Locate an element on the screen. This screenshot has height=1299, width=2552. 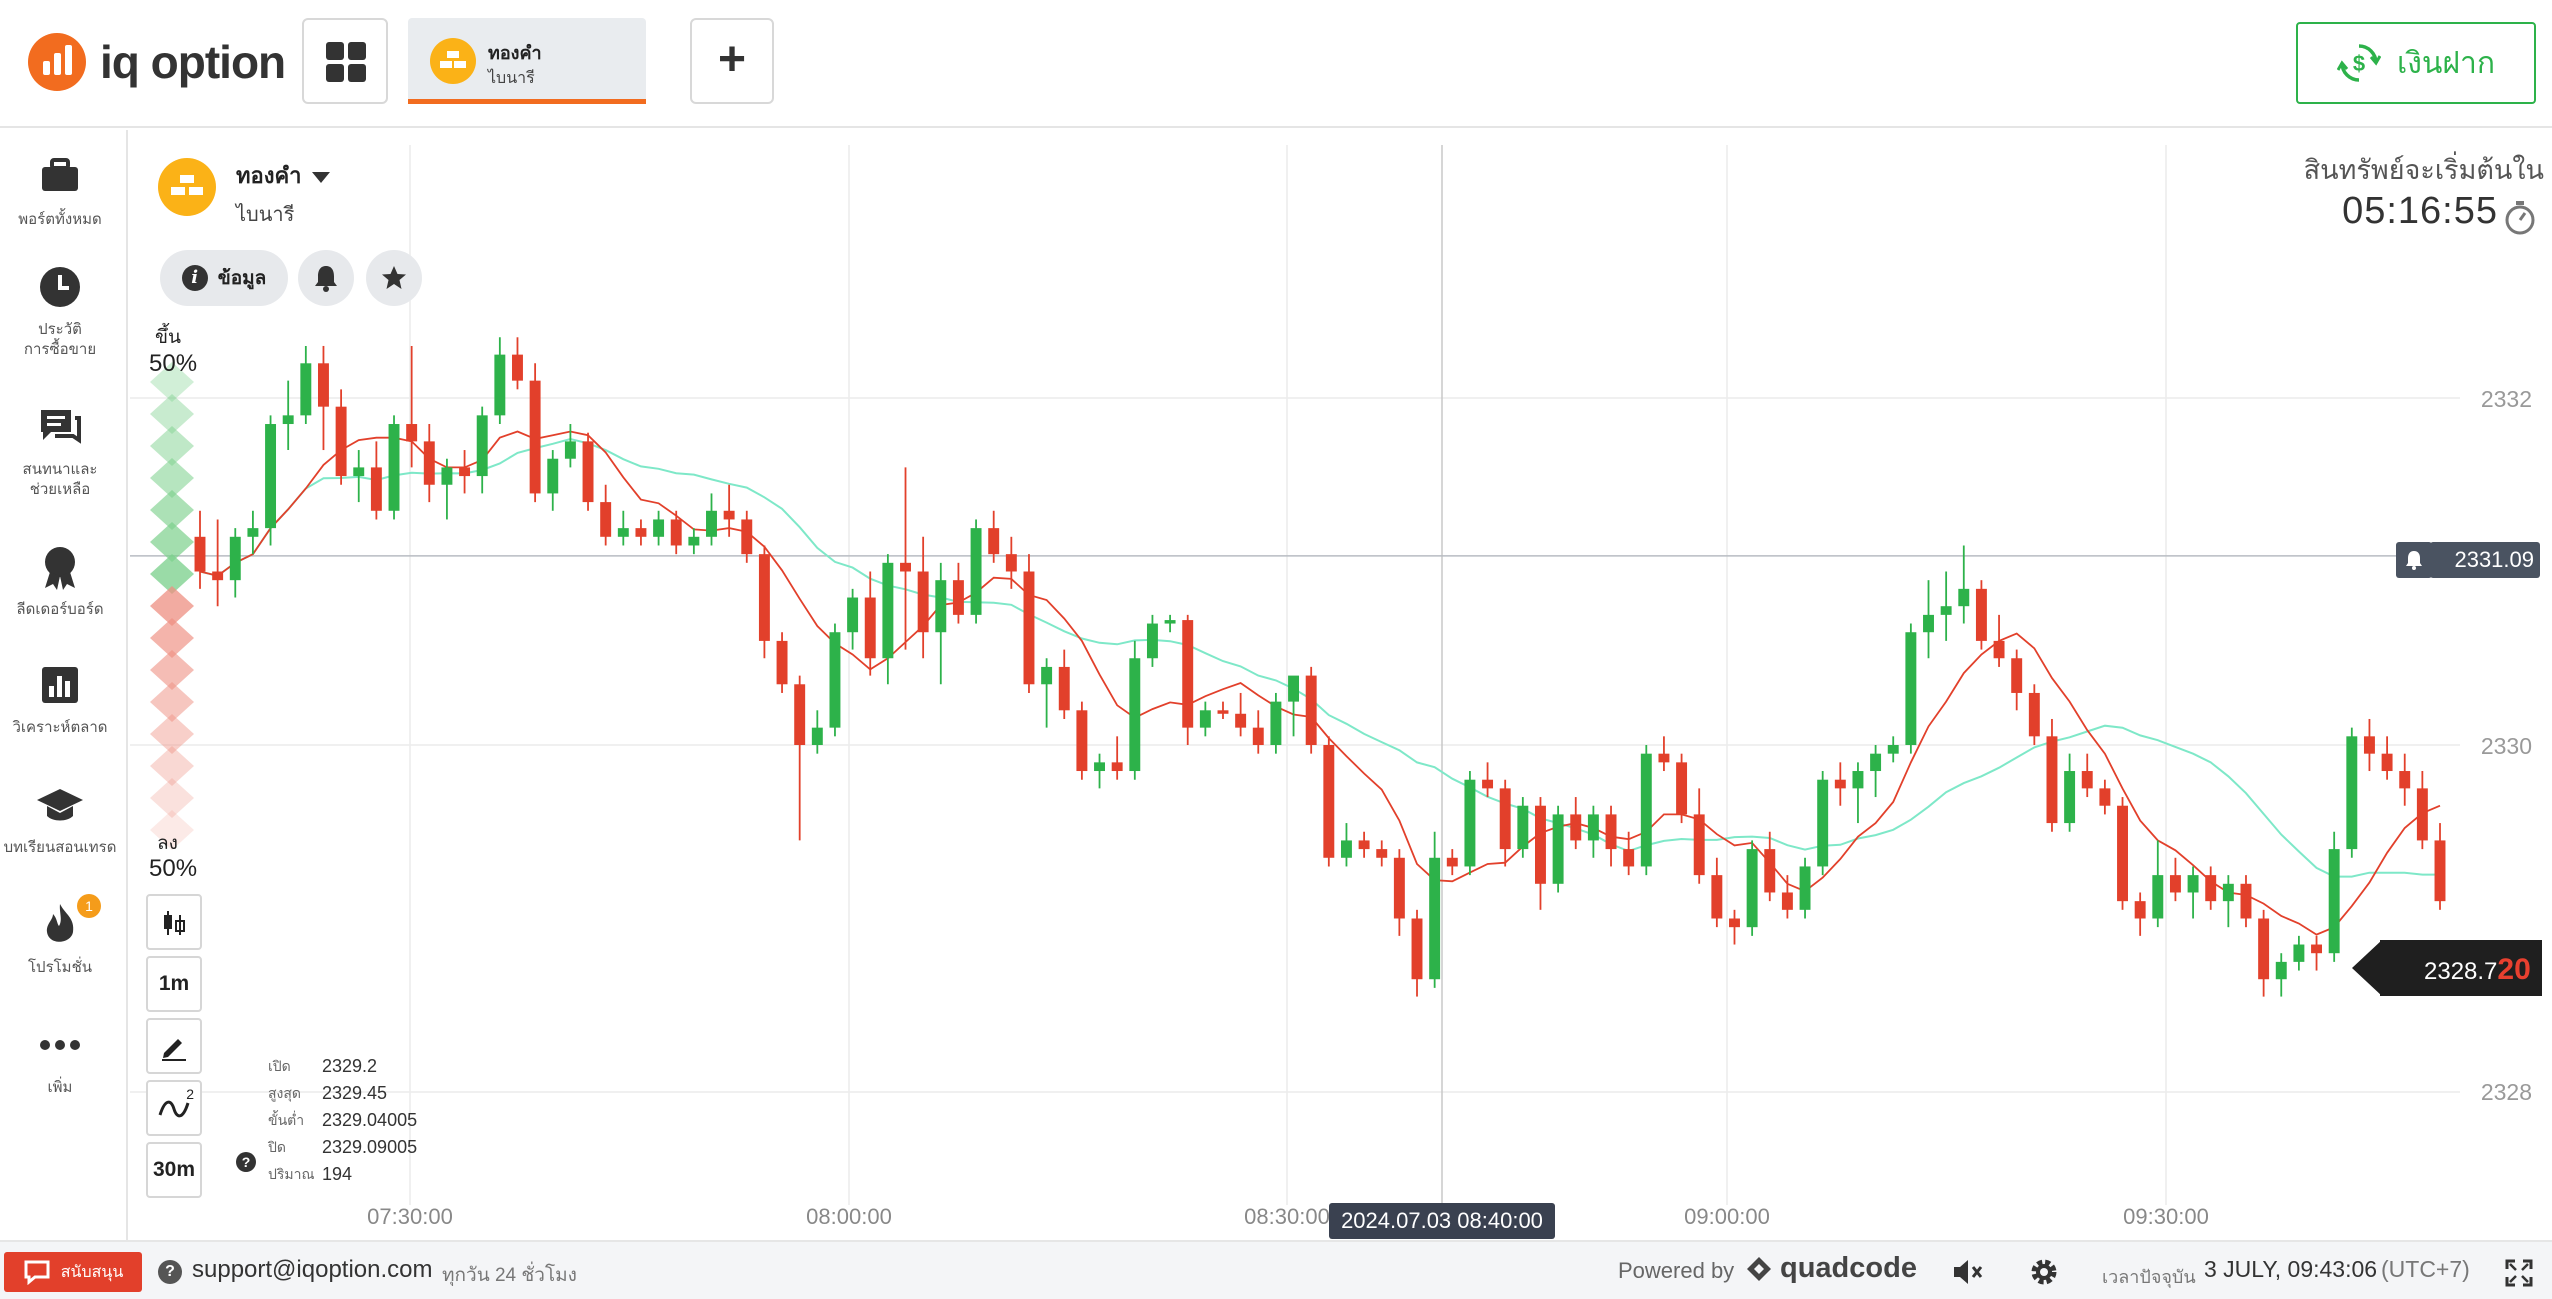
asset-tab-type: ไบนารี is located at coordinates (511, 78).